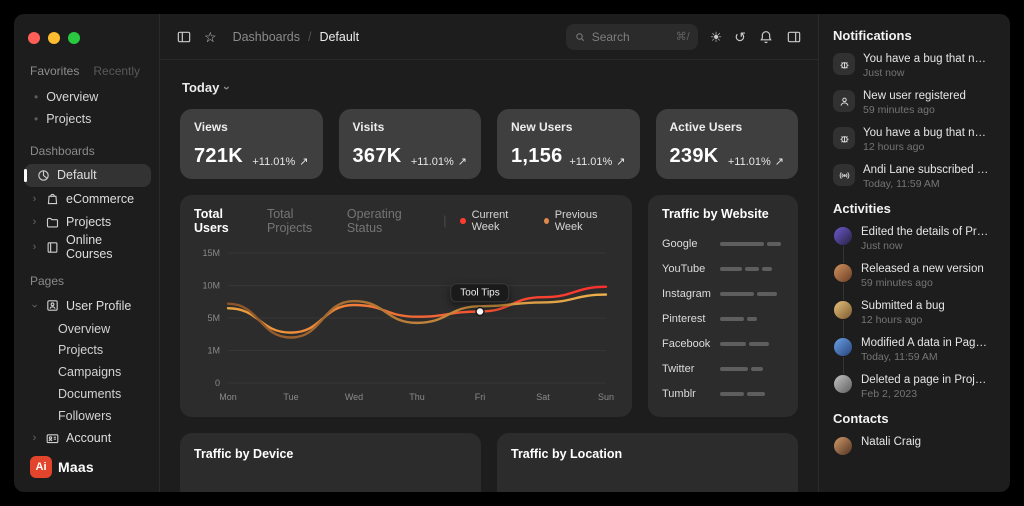 This screenshot has height=506, width=1024. Describe the element at coordinates (266, 36) in the screenshot. I see `breadcrumb-section: Dashboards` at that location.